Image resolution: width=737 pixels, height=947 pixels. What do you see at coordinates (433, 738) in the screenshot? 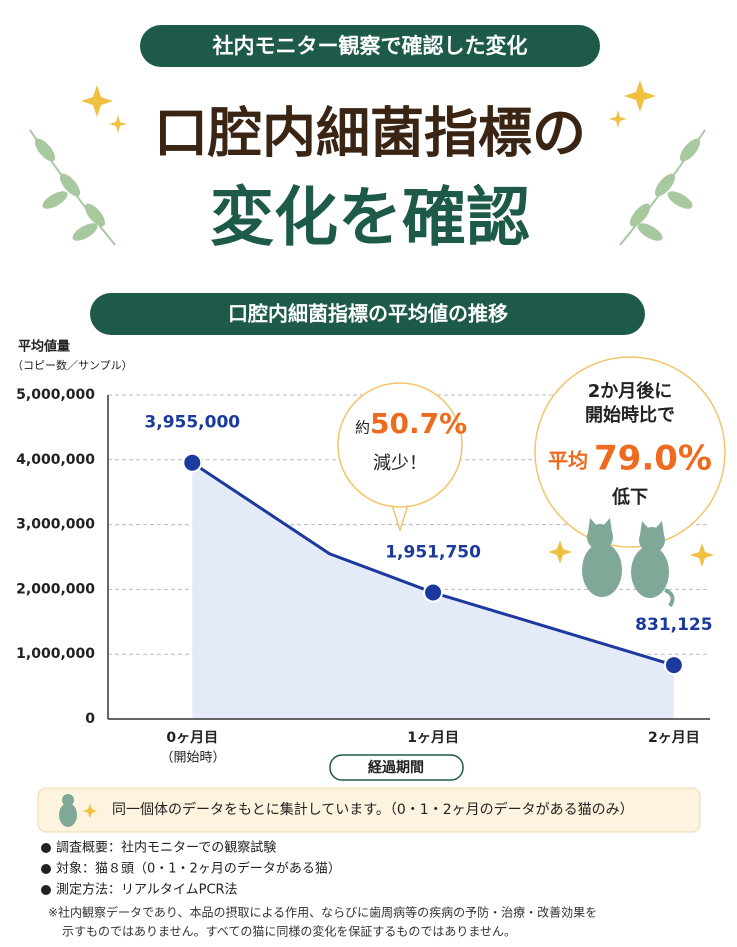
I see `x-tick-label: 1ヶ月目` at bounding box center [433, 738].